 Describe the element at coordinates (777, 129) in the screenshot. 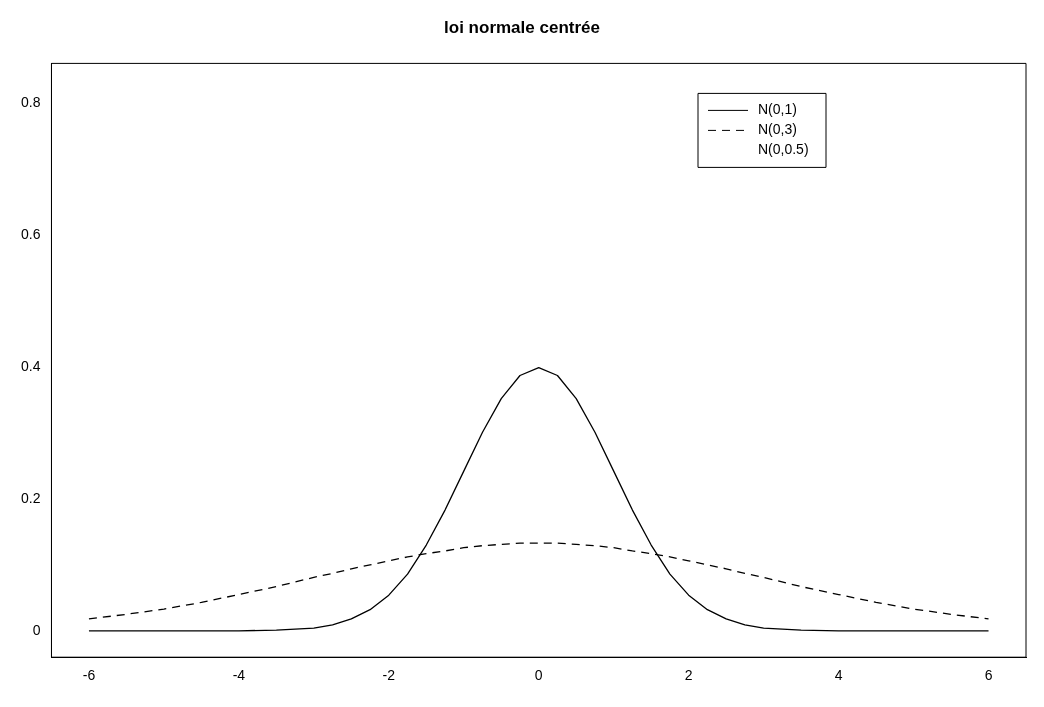

I see `legend-label: N(0,3)` at that location.